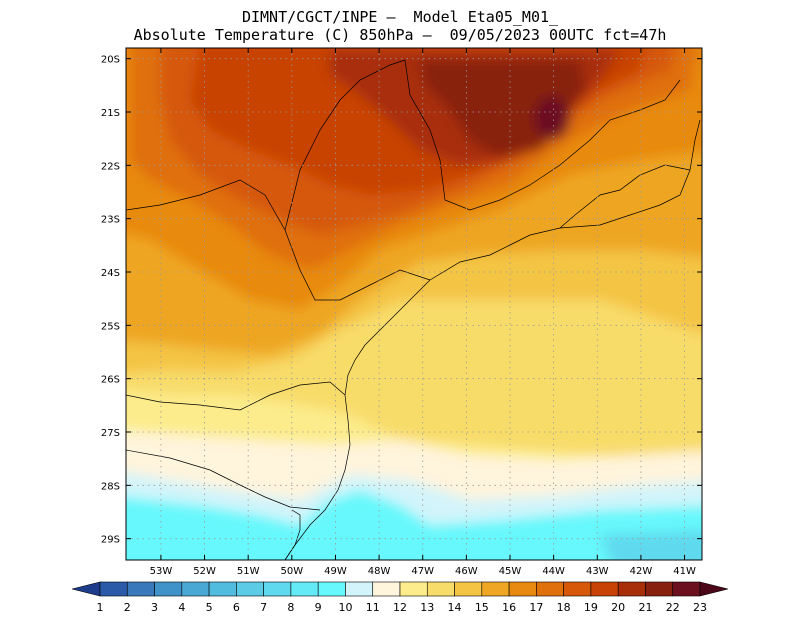 This screenshot has height=618, width=800. What do you see at coordinates (110, 273) in the screenshot?
I see `lat-label: 24S` at bounding box center [110, 273].